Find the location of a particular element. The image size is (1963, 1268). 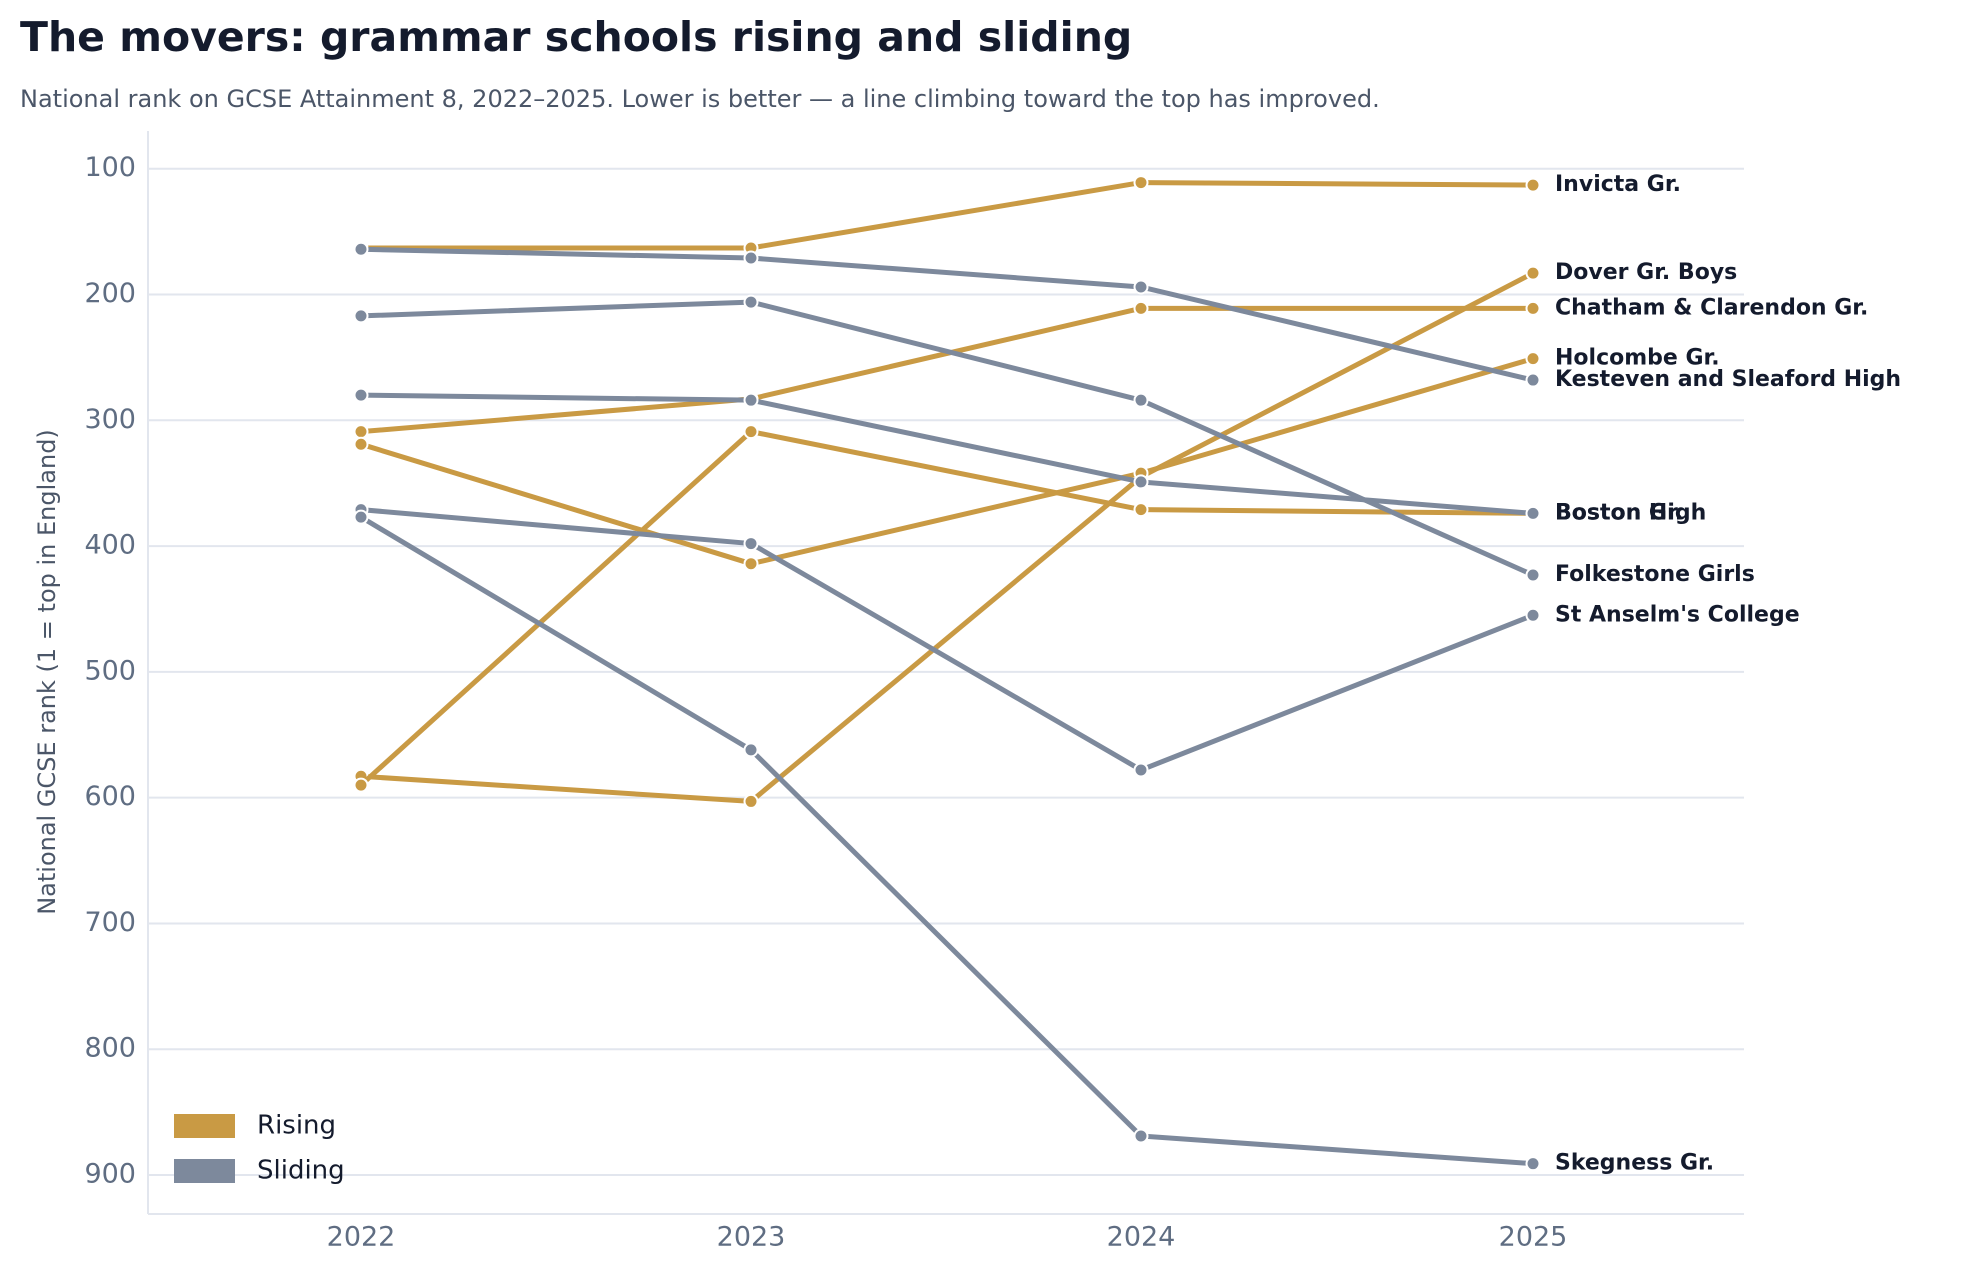

legend-label: Rising is located at coordinates (296, 1126).